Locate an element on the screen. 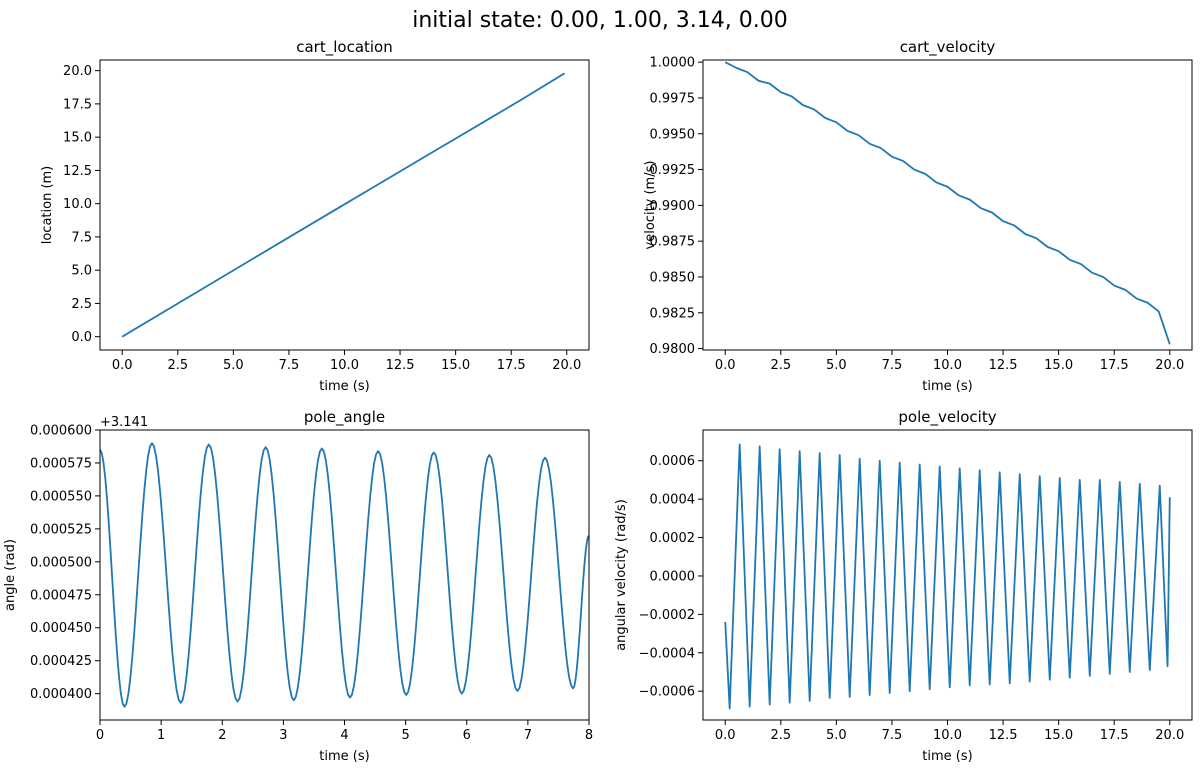 The width and height of the screenshot is (1200, 768). cart-velocity-xtick-label: 20.0 is located at coordinates (1169, 365).